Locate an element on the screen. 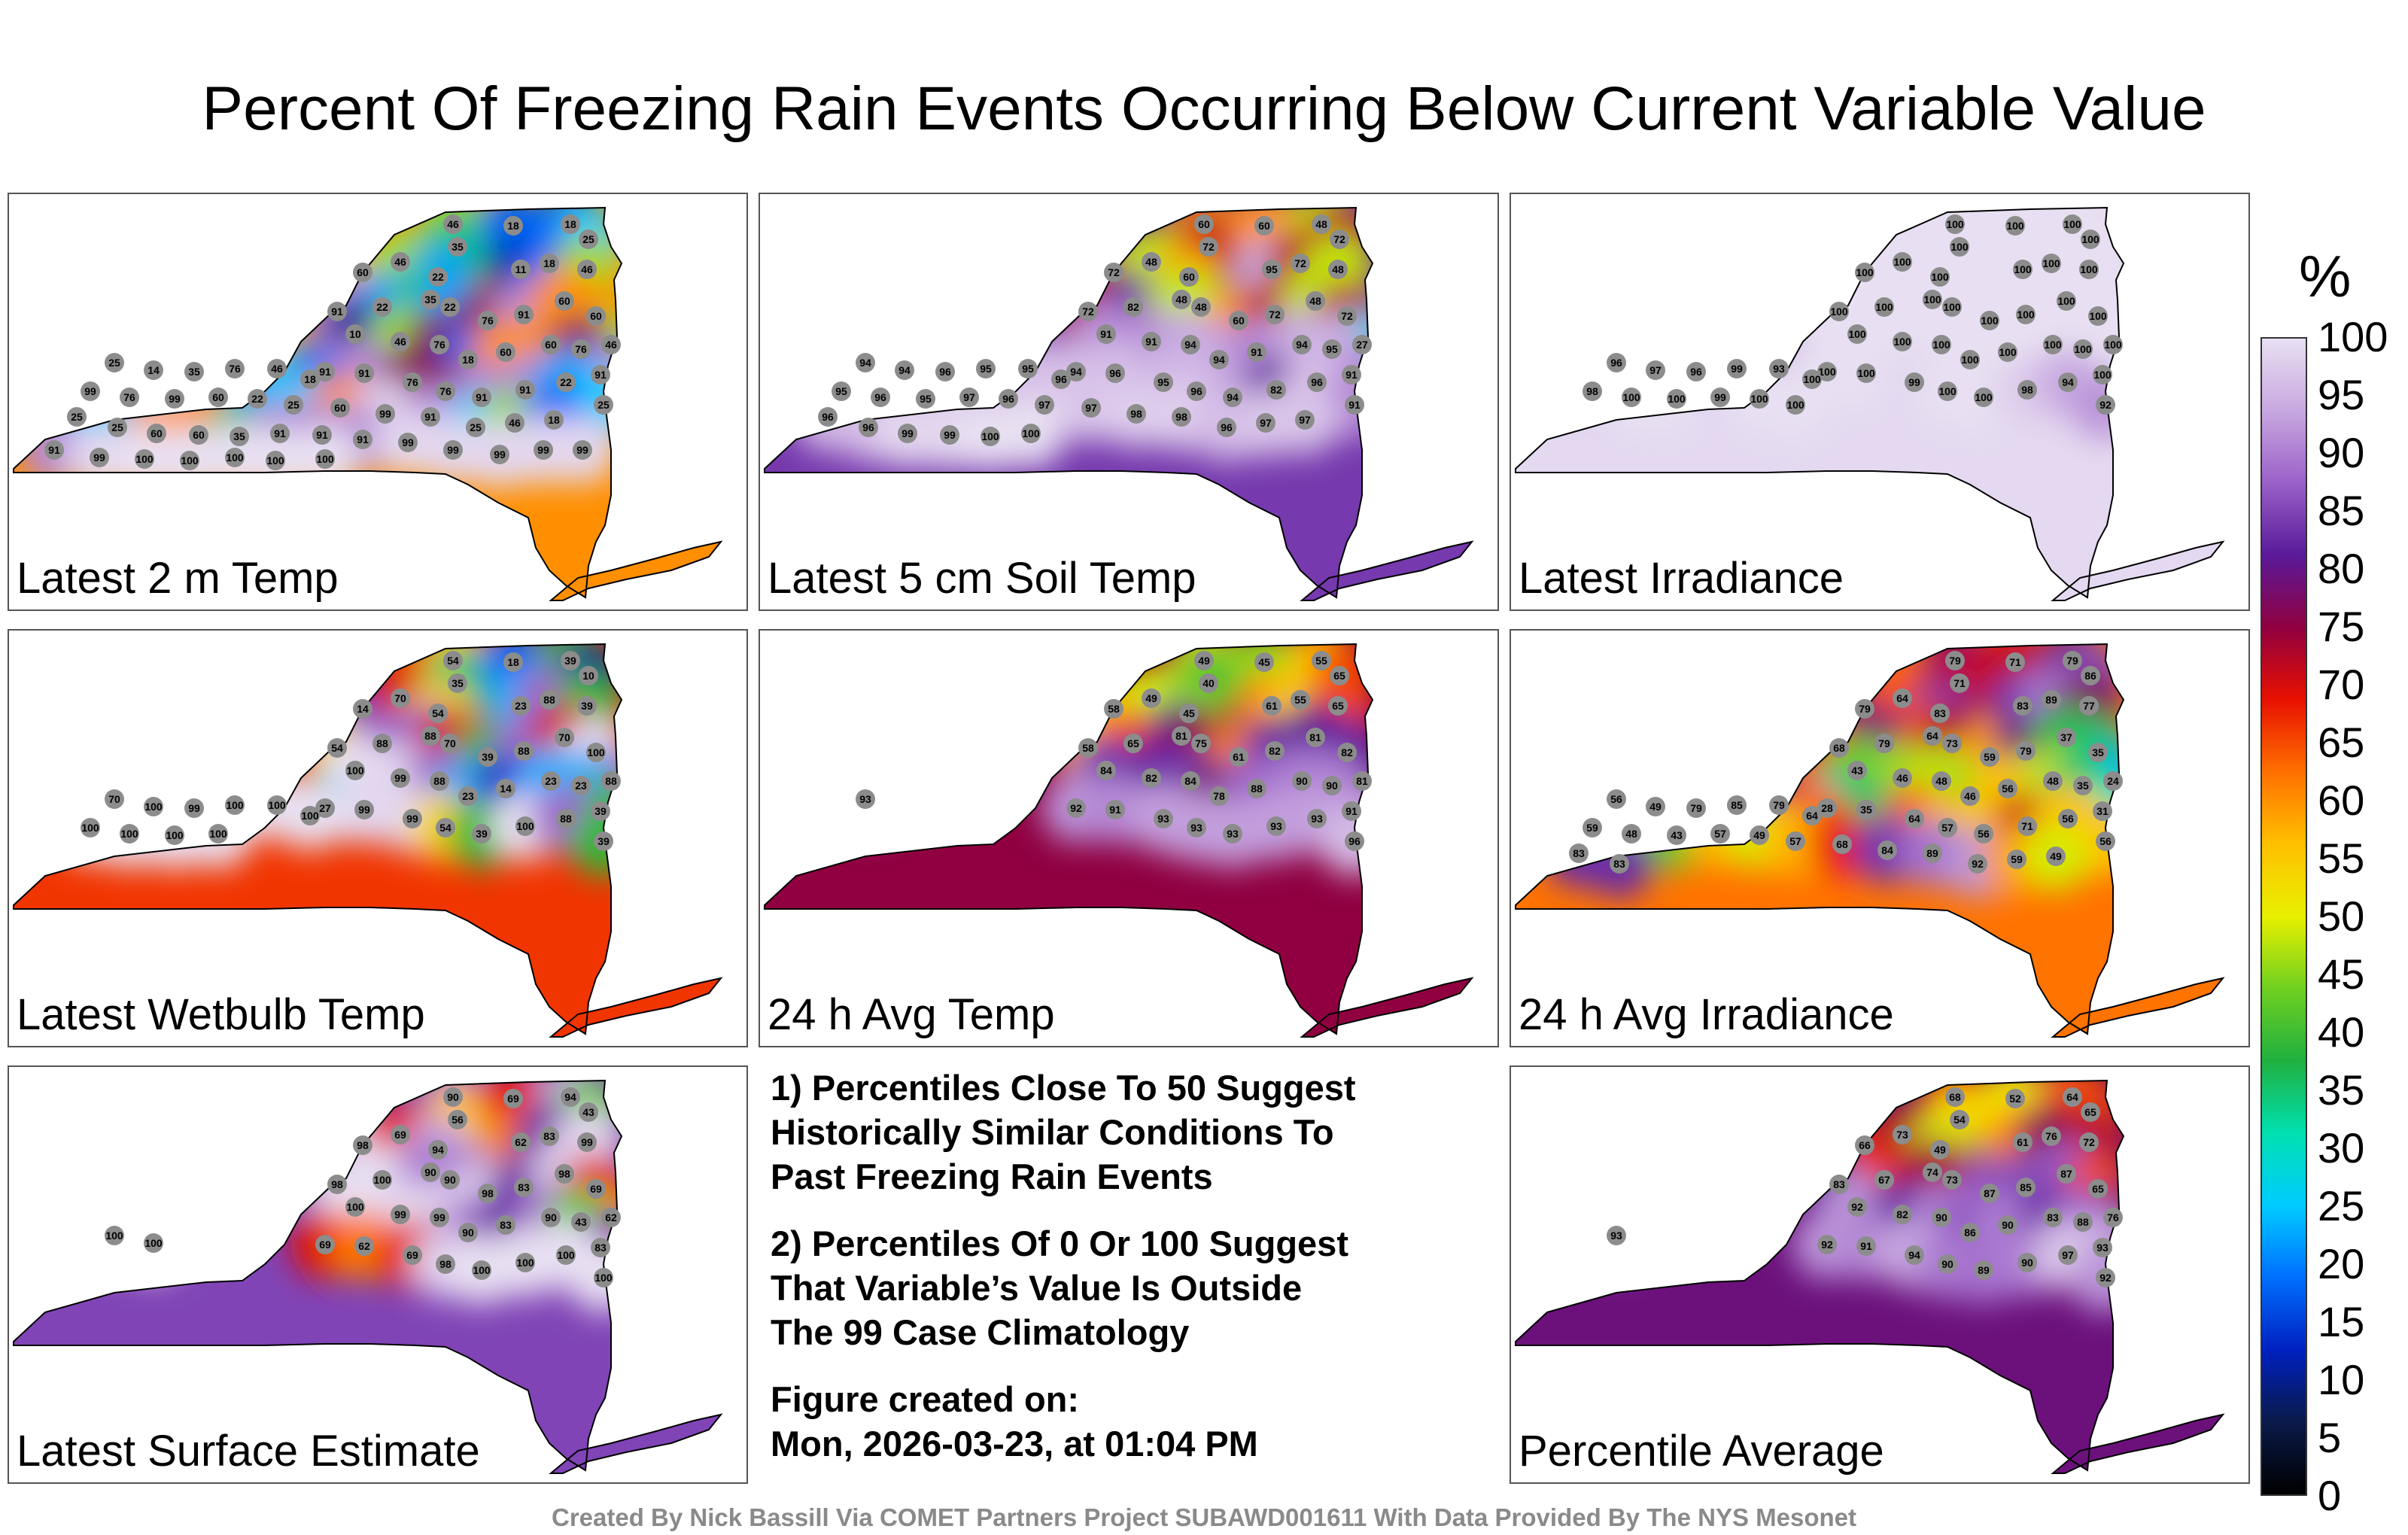 Image resolution: width=2408 pixels, height=1535 pixels. station-value: 64 is located at coordinates (1914, 819).